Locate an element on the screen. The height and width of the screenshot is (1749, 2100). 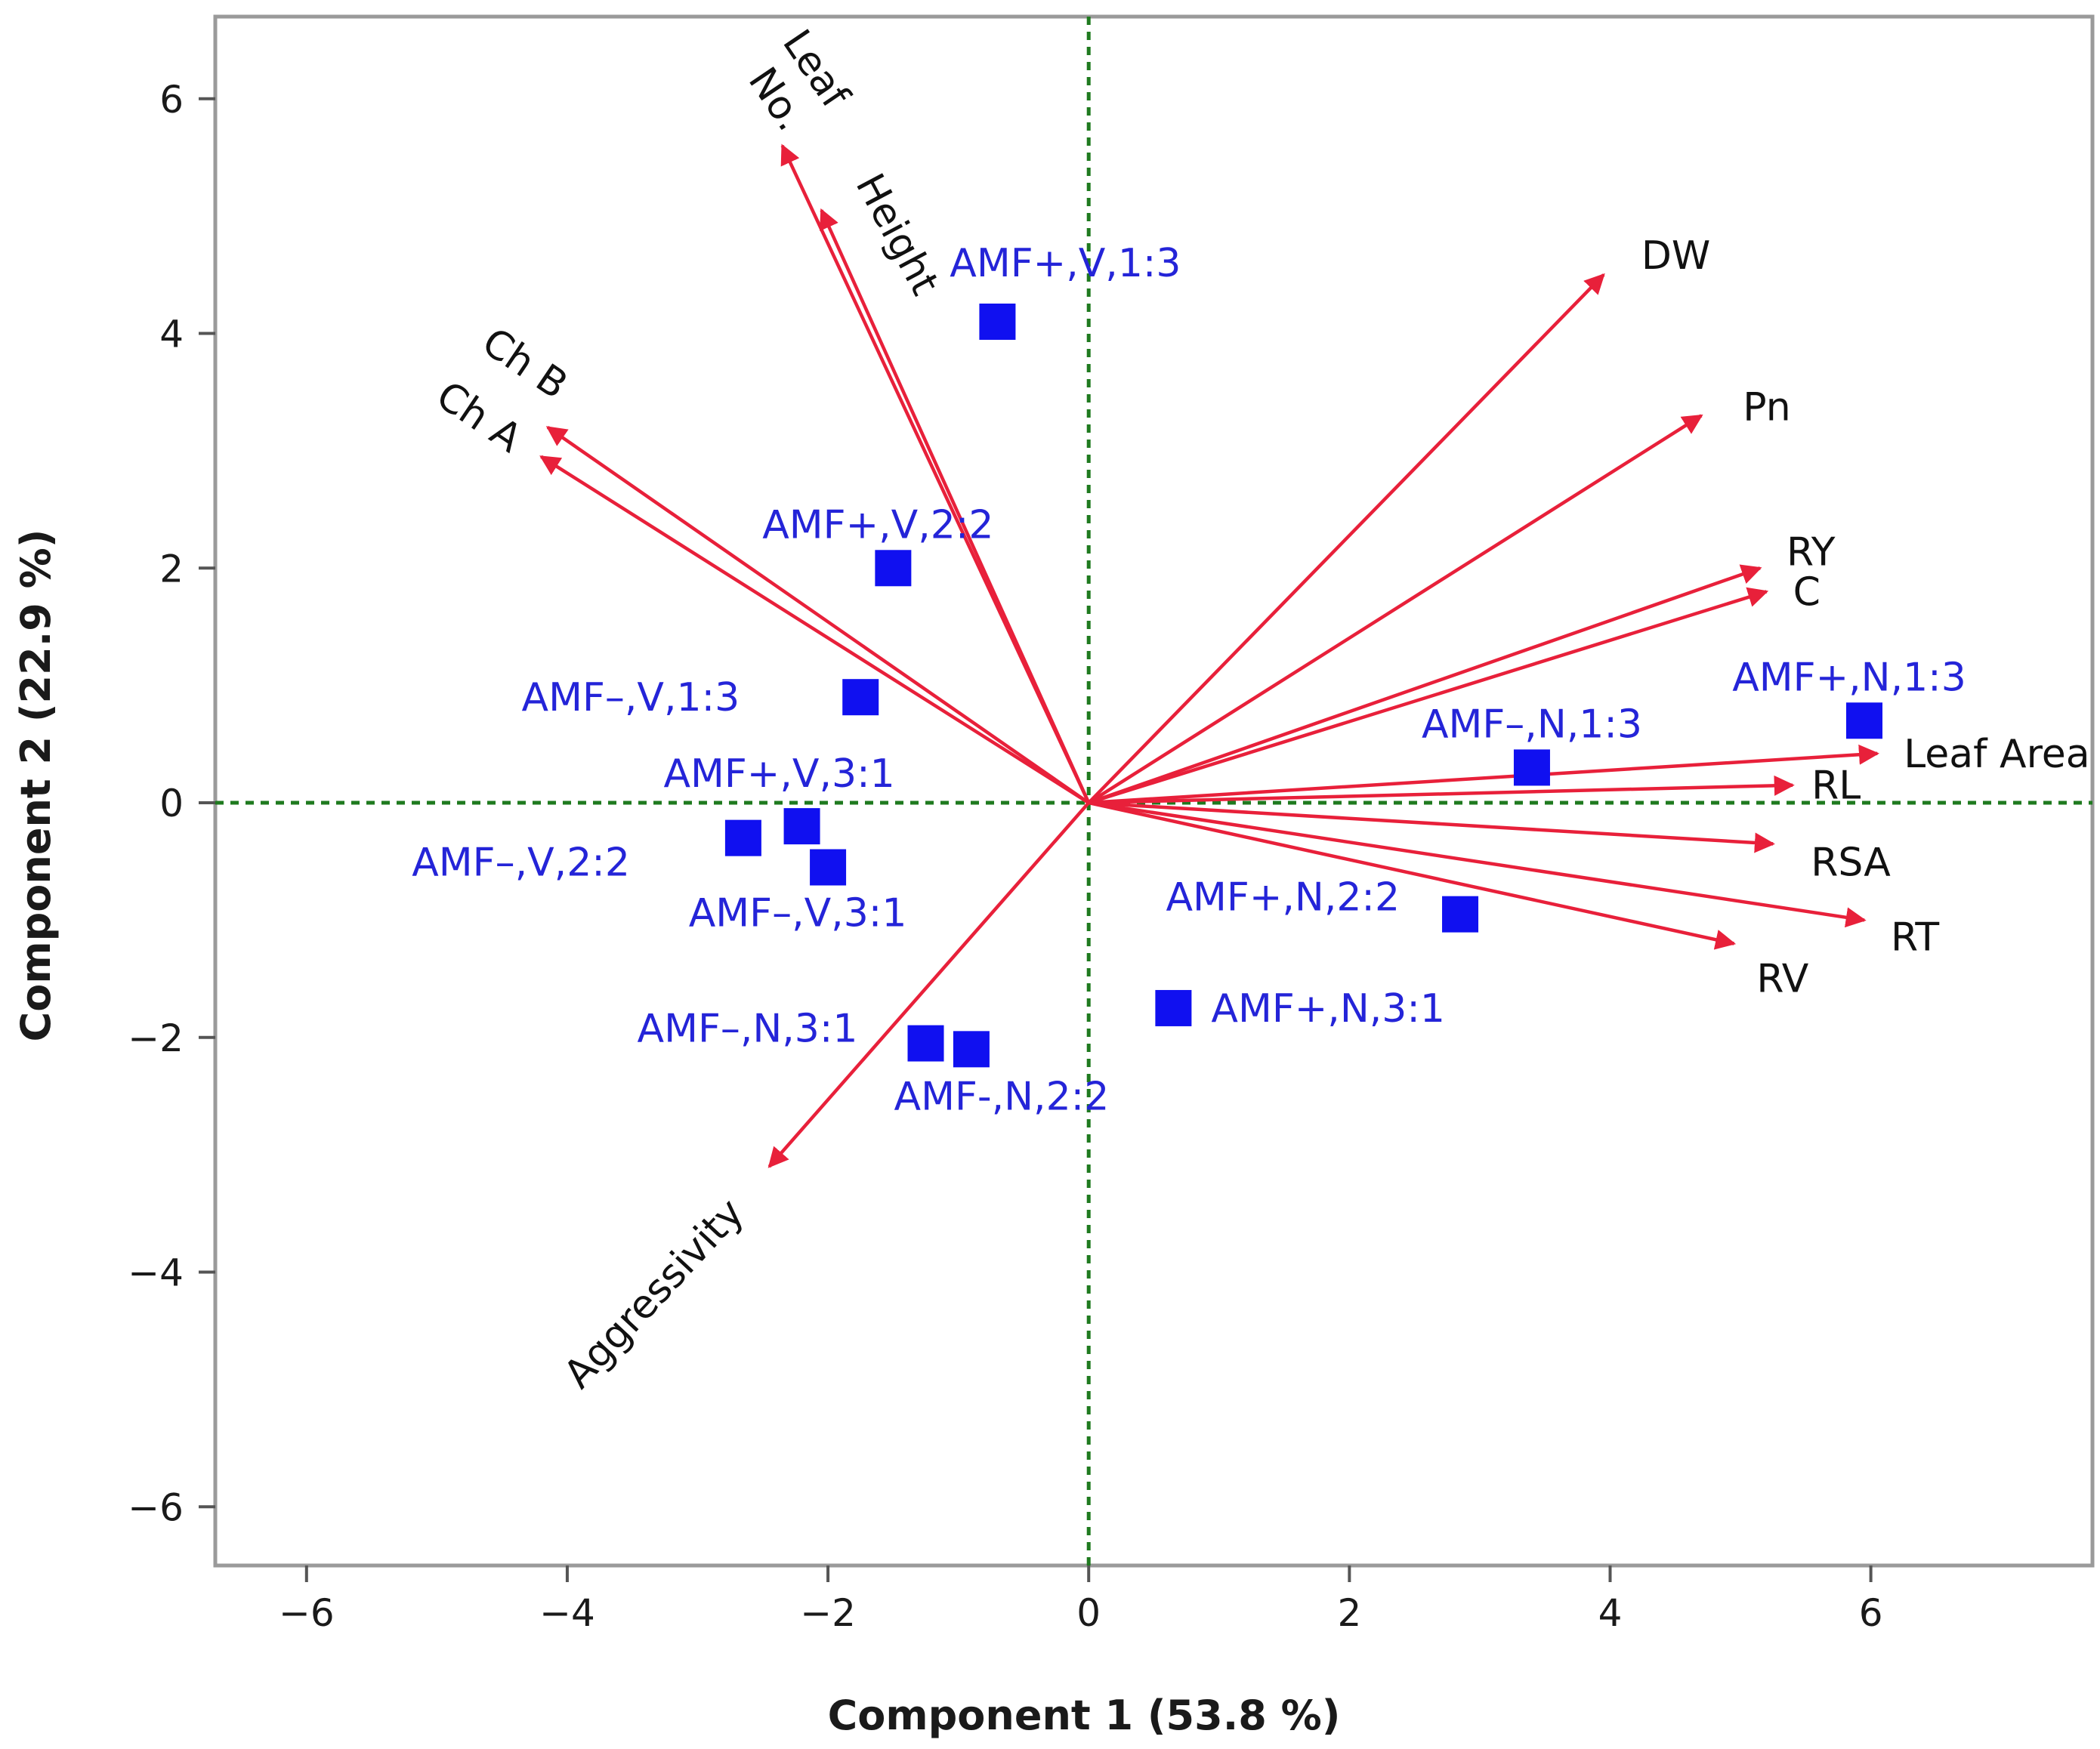
observation-label: AMF+,V,2:2 is located at coordinates (877, 525).